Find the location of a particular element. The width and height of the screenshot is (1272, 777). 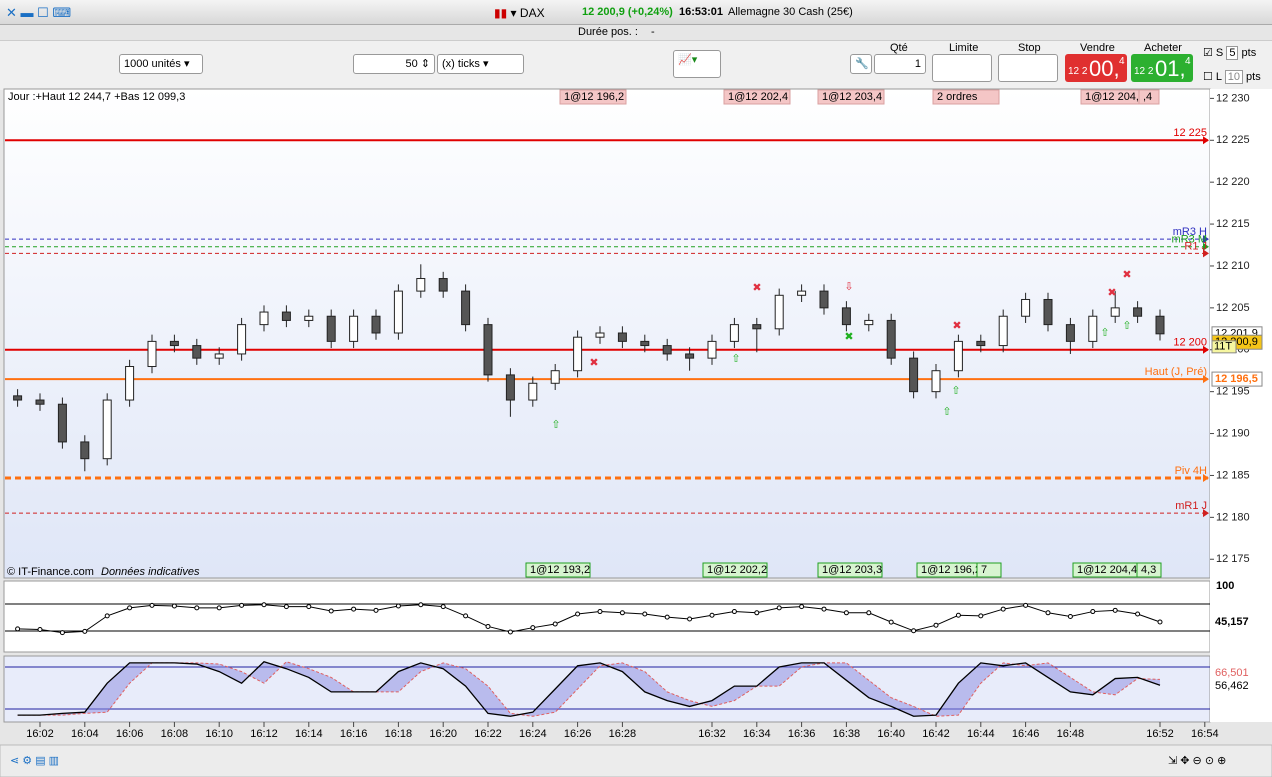

order-label: 1@12 193,2 is located at coordinates (560, 570).